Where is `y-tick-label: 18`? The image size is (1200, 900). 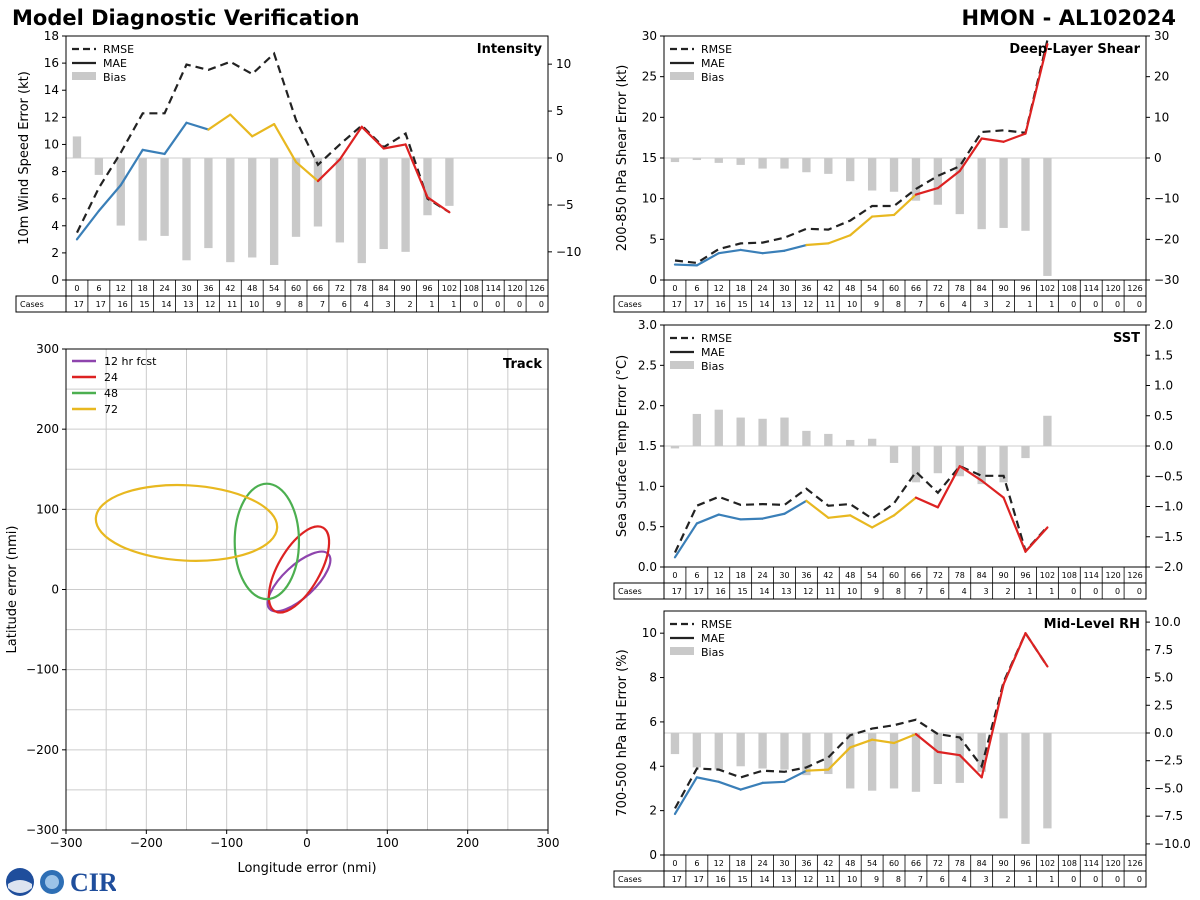 y-tick-label: 18 is located at coordinates (51, 36).